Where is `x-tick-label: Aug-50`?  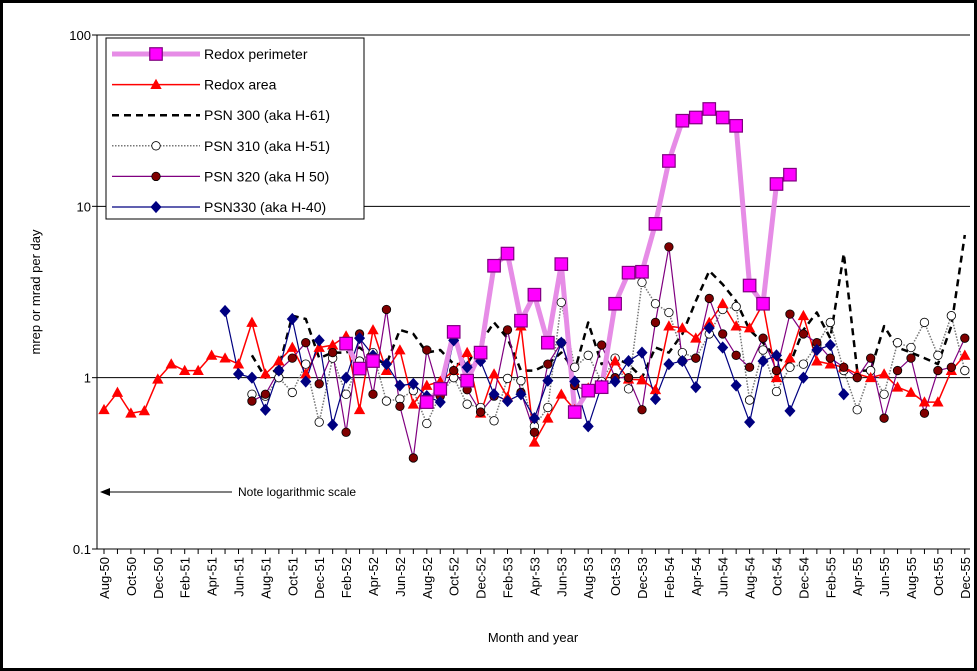 x-tick-label: Aug-50 is located at coordinates (104, 578).